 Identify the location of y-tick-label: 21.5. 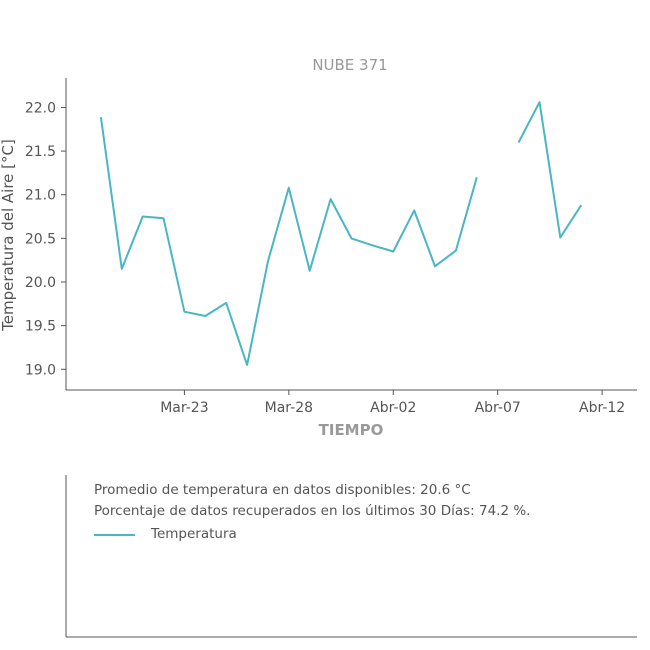
(40, 152).